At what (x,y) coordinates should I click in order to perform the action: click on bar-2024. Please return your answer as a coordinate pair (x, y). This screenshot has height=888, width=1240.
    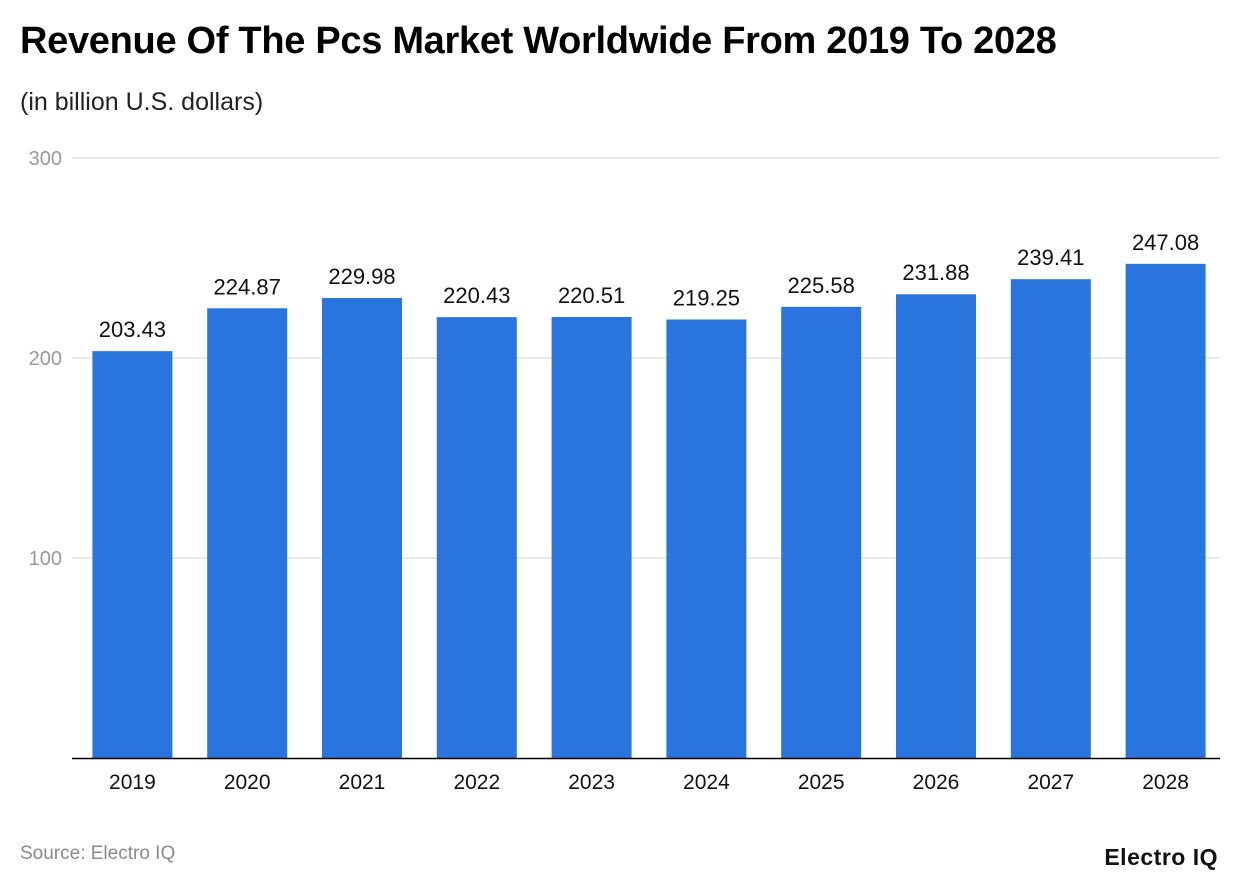
    Looking at the image, I should click on (706, 538).